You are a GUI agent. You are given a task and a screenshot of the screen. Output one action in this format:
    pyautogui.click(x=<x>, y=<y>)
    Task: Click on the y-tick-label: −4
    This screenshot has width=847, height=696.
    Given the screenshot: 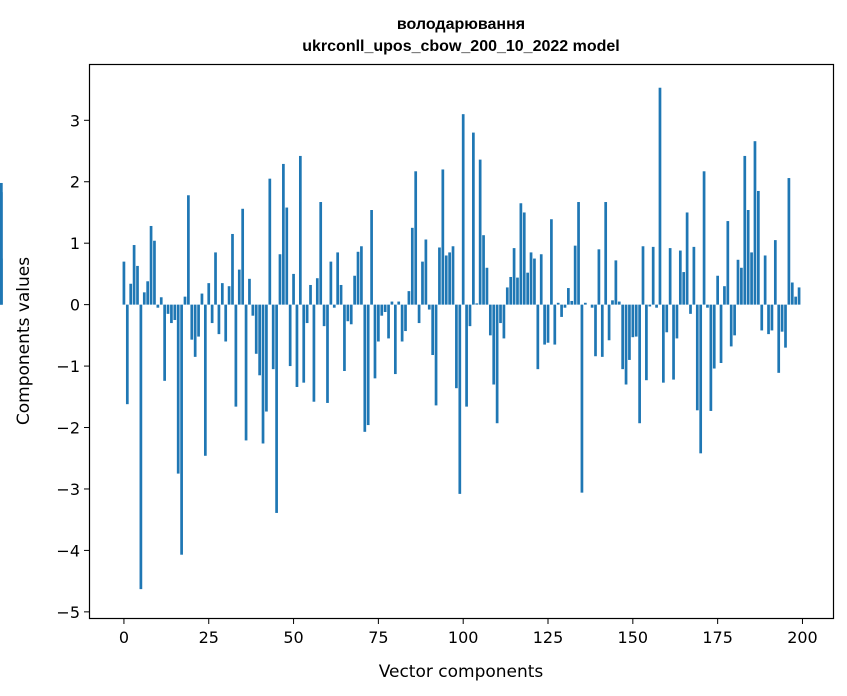 What is the action you would take?
    pyautogui.click(x=68, y=550)
    